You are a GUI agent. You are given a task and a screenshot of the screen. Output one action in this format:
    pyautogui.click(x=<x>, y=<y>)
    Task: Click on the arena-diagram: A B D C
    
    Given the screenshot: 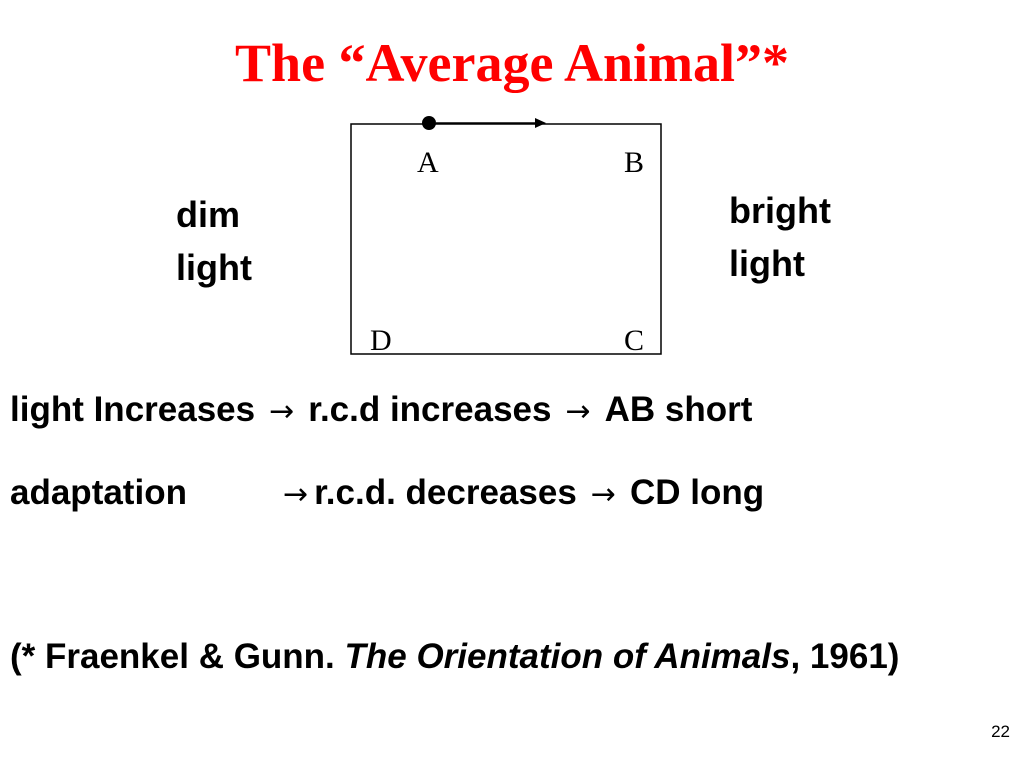 What is the action you would take?
    pyautogui.click(x=506, y=236)
    